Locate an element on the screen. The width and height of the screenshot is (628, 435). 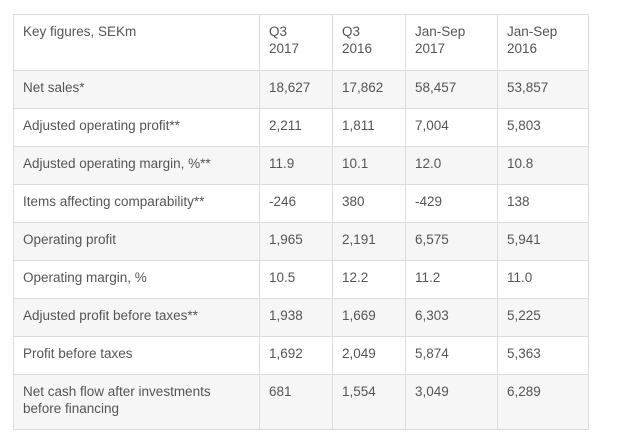
table-cell: 1,938 is located at coordinates (296, 317).